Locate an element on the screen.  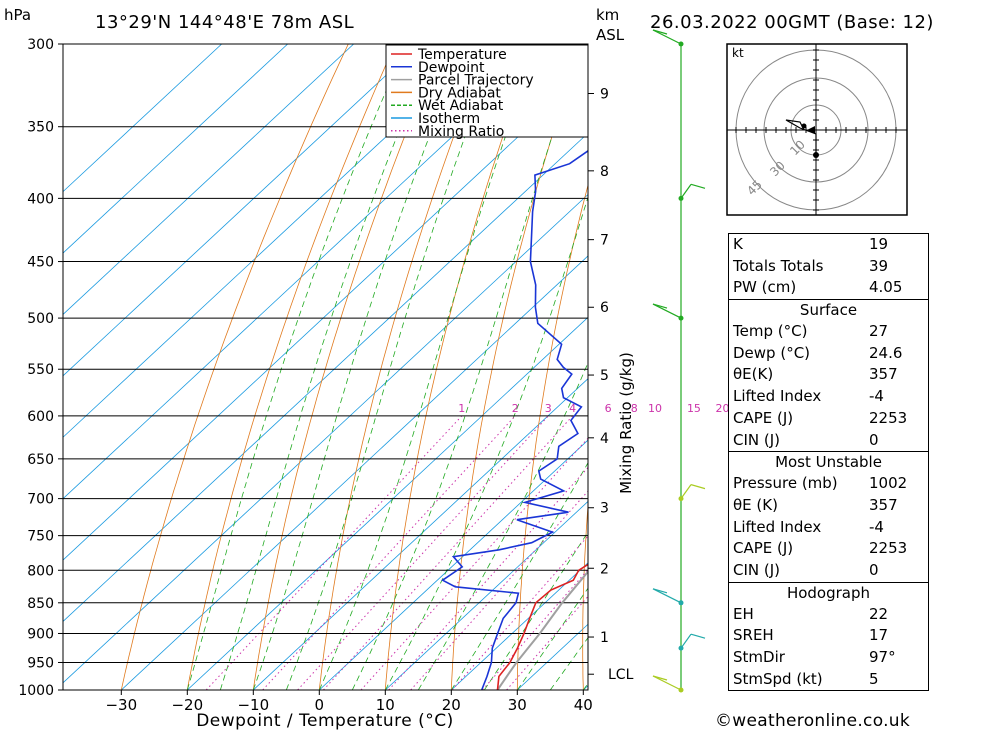
index-label: EH is located at coordinates (743, 613).